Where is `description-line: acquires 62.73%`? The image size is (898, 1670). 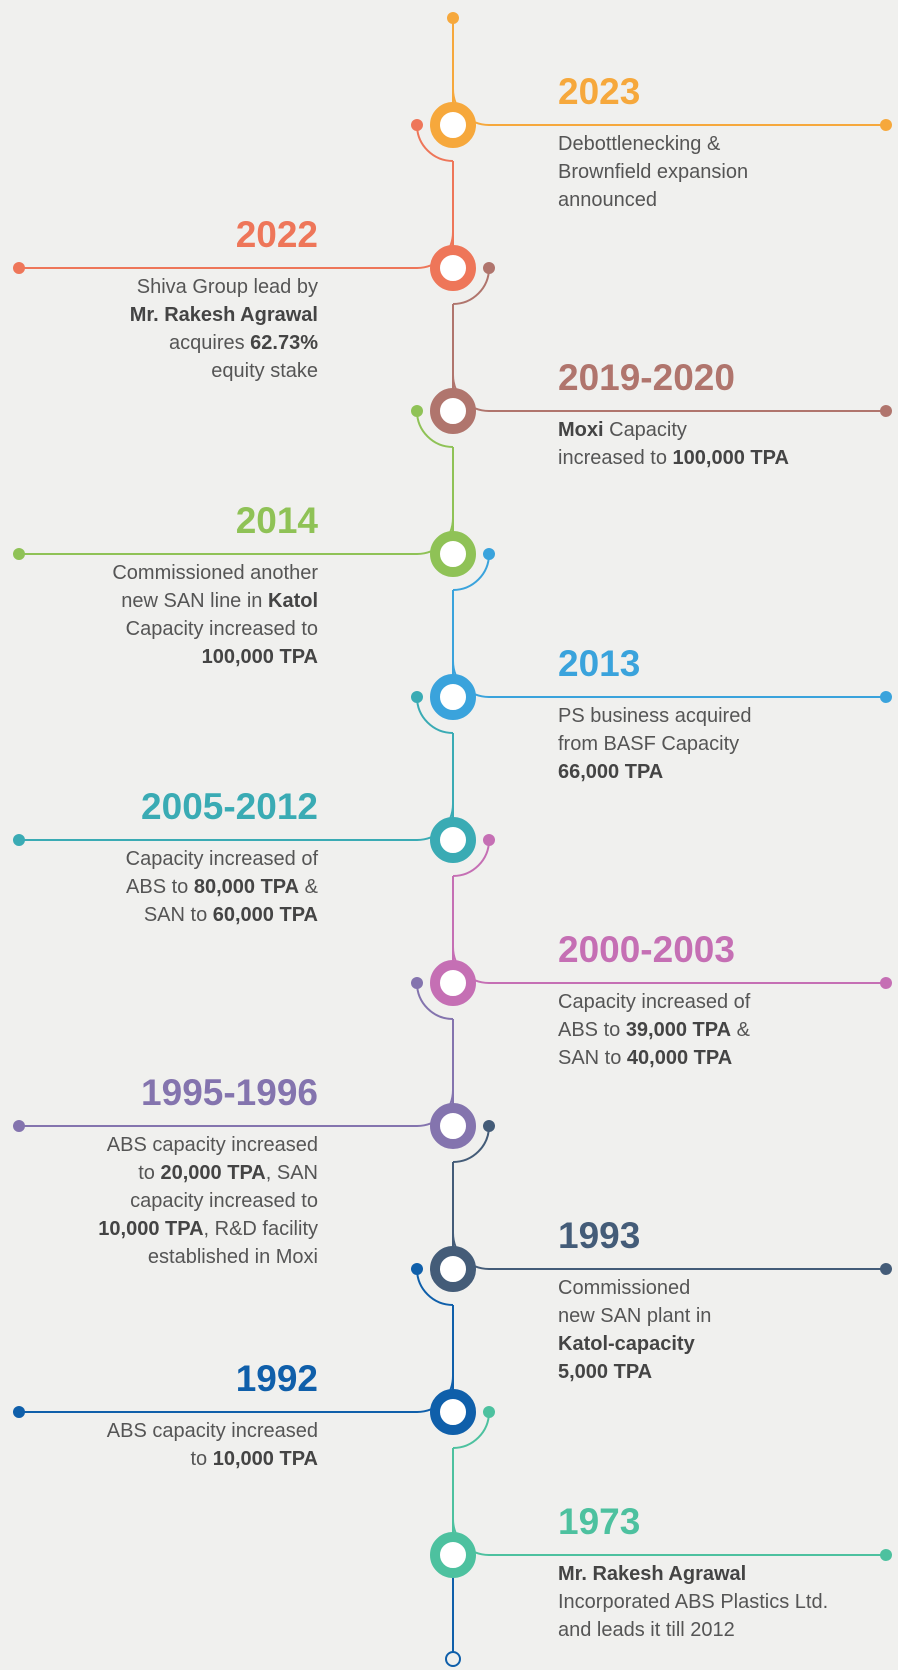 description-line: acquires 62.73% is located at coordinates (224, 343).